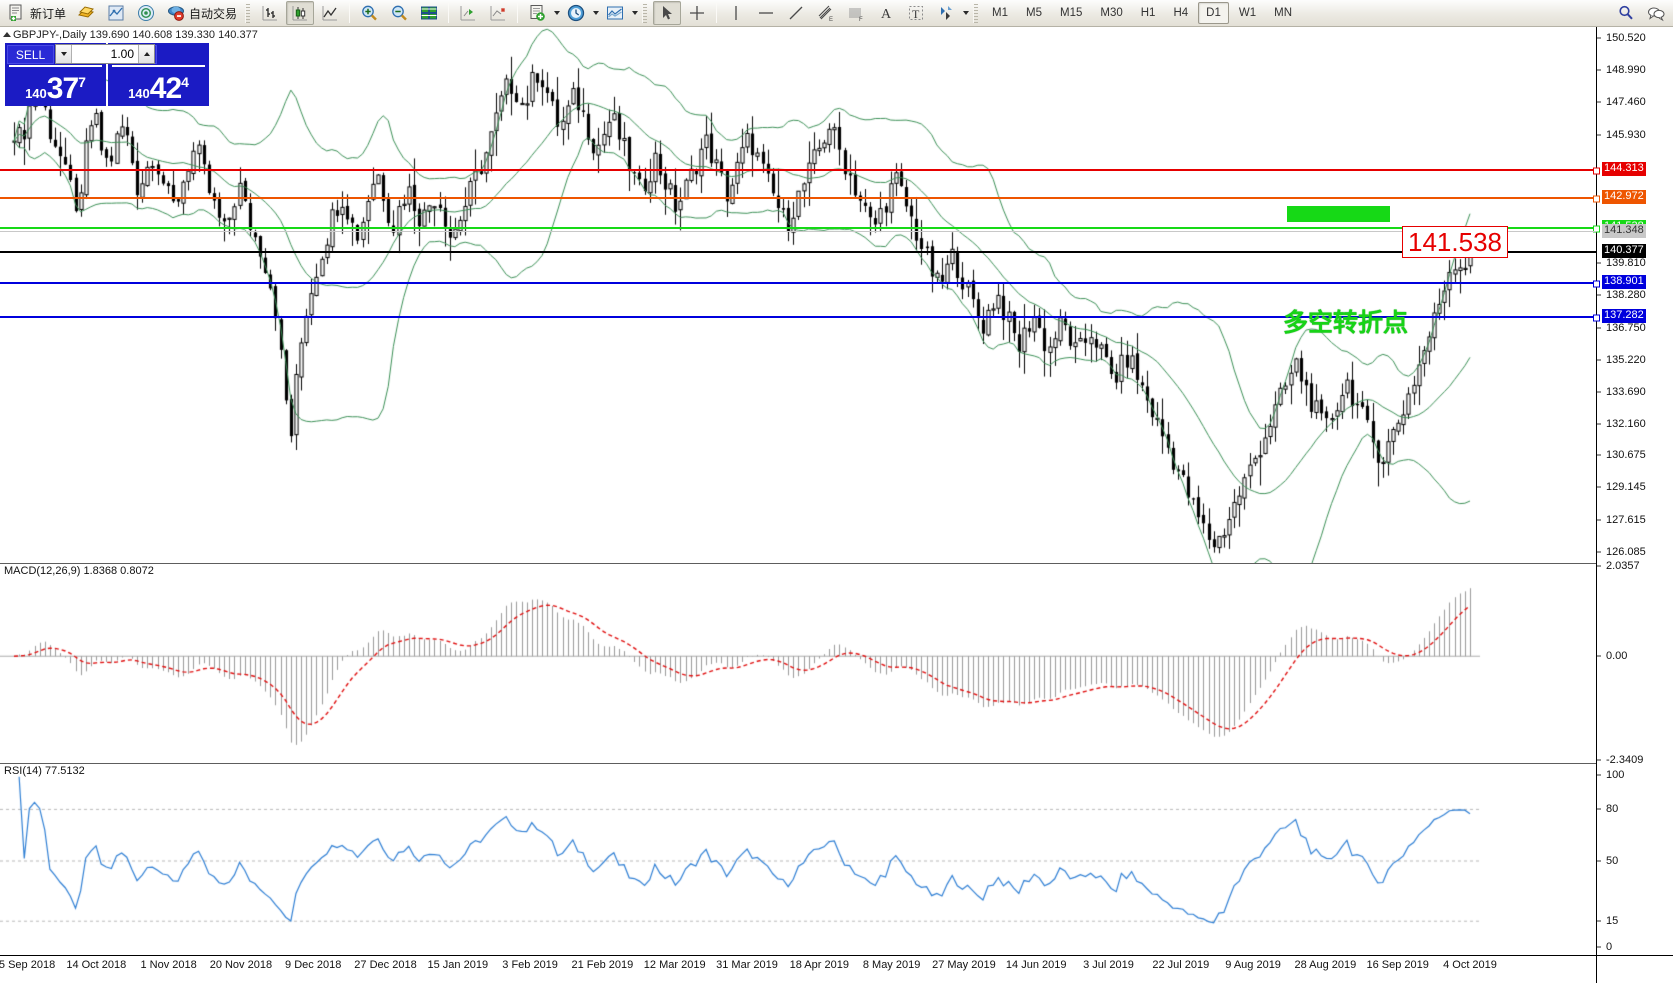  I want to click on level-line-141.538, so click(800, 229).